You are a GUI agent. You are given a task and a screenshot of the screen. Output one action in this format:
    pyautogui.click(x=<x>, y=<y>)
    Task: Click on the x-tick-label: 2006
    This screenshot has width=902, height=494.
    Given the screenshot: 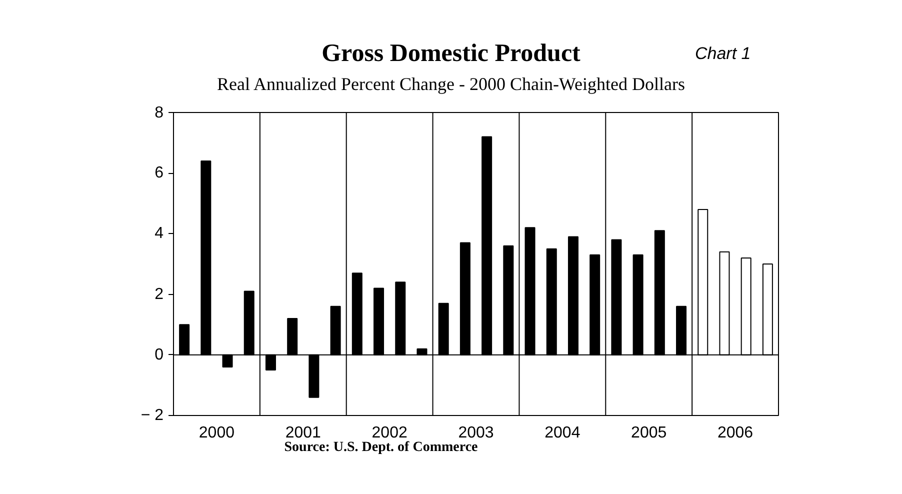 What is the action you would take?
    pyautogui.click(x=735, y=433)
    